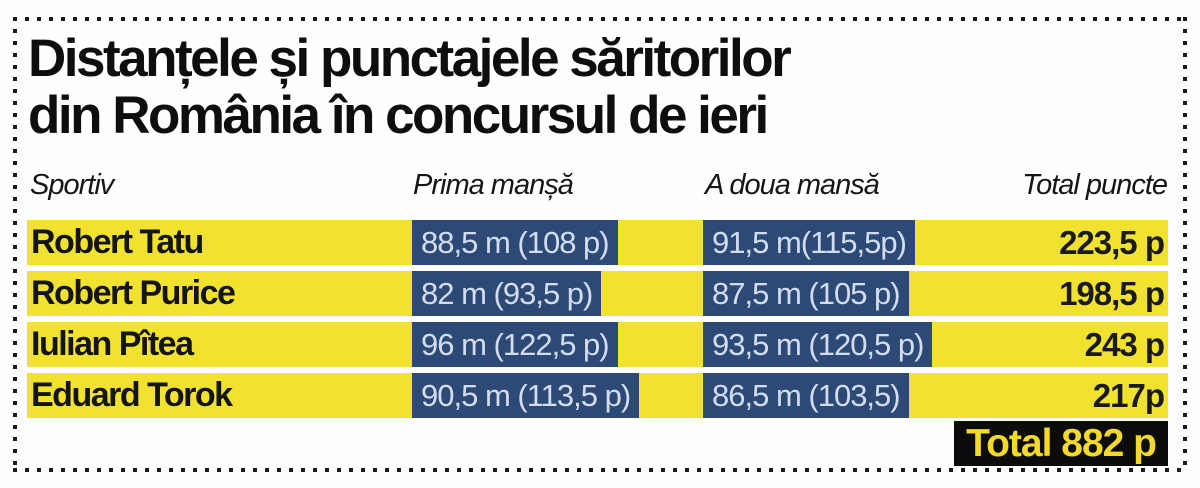 Image resolution: width=1200 pixels, height=488 pixels. I want to click on dotted-border-top, so click(600, 19).